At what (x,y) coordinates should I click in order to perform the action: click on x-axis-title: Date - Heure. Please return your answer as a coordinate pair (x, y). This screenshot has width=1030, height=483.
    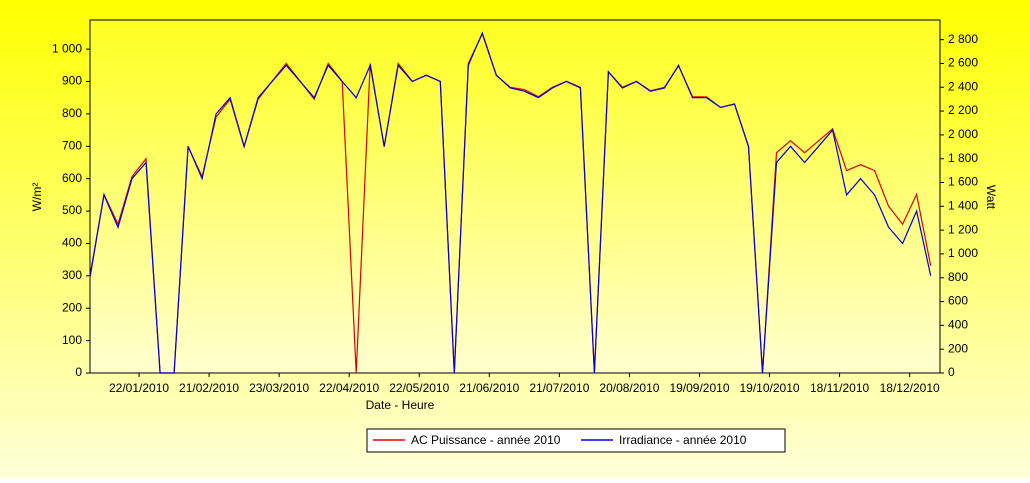
    Looking at the image, I should click on (400, 405).